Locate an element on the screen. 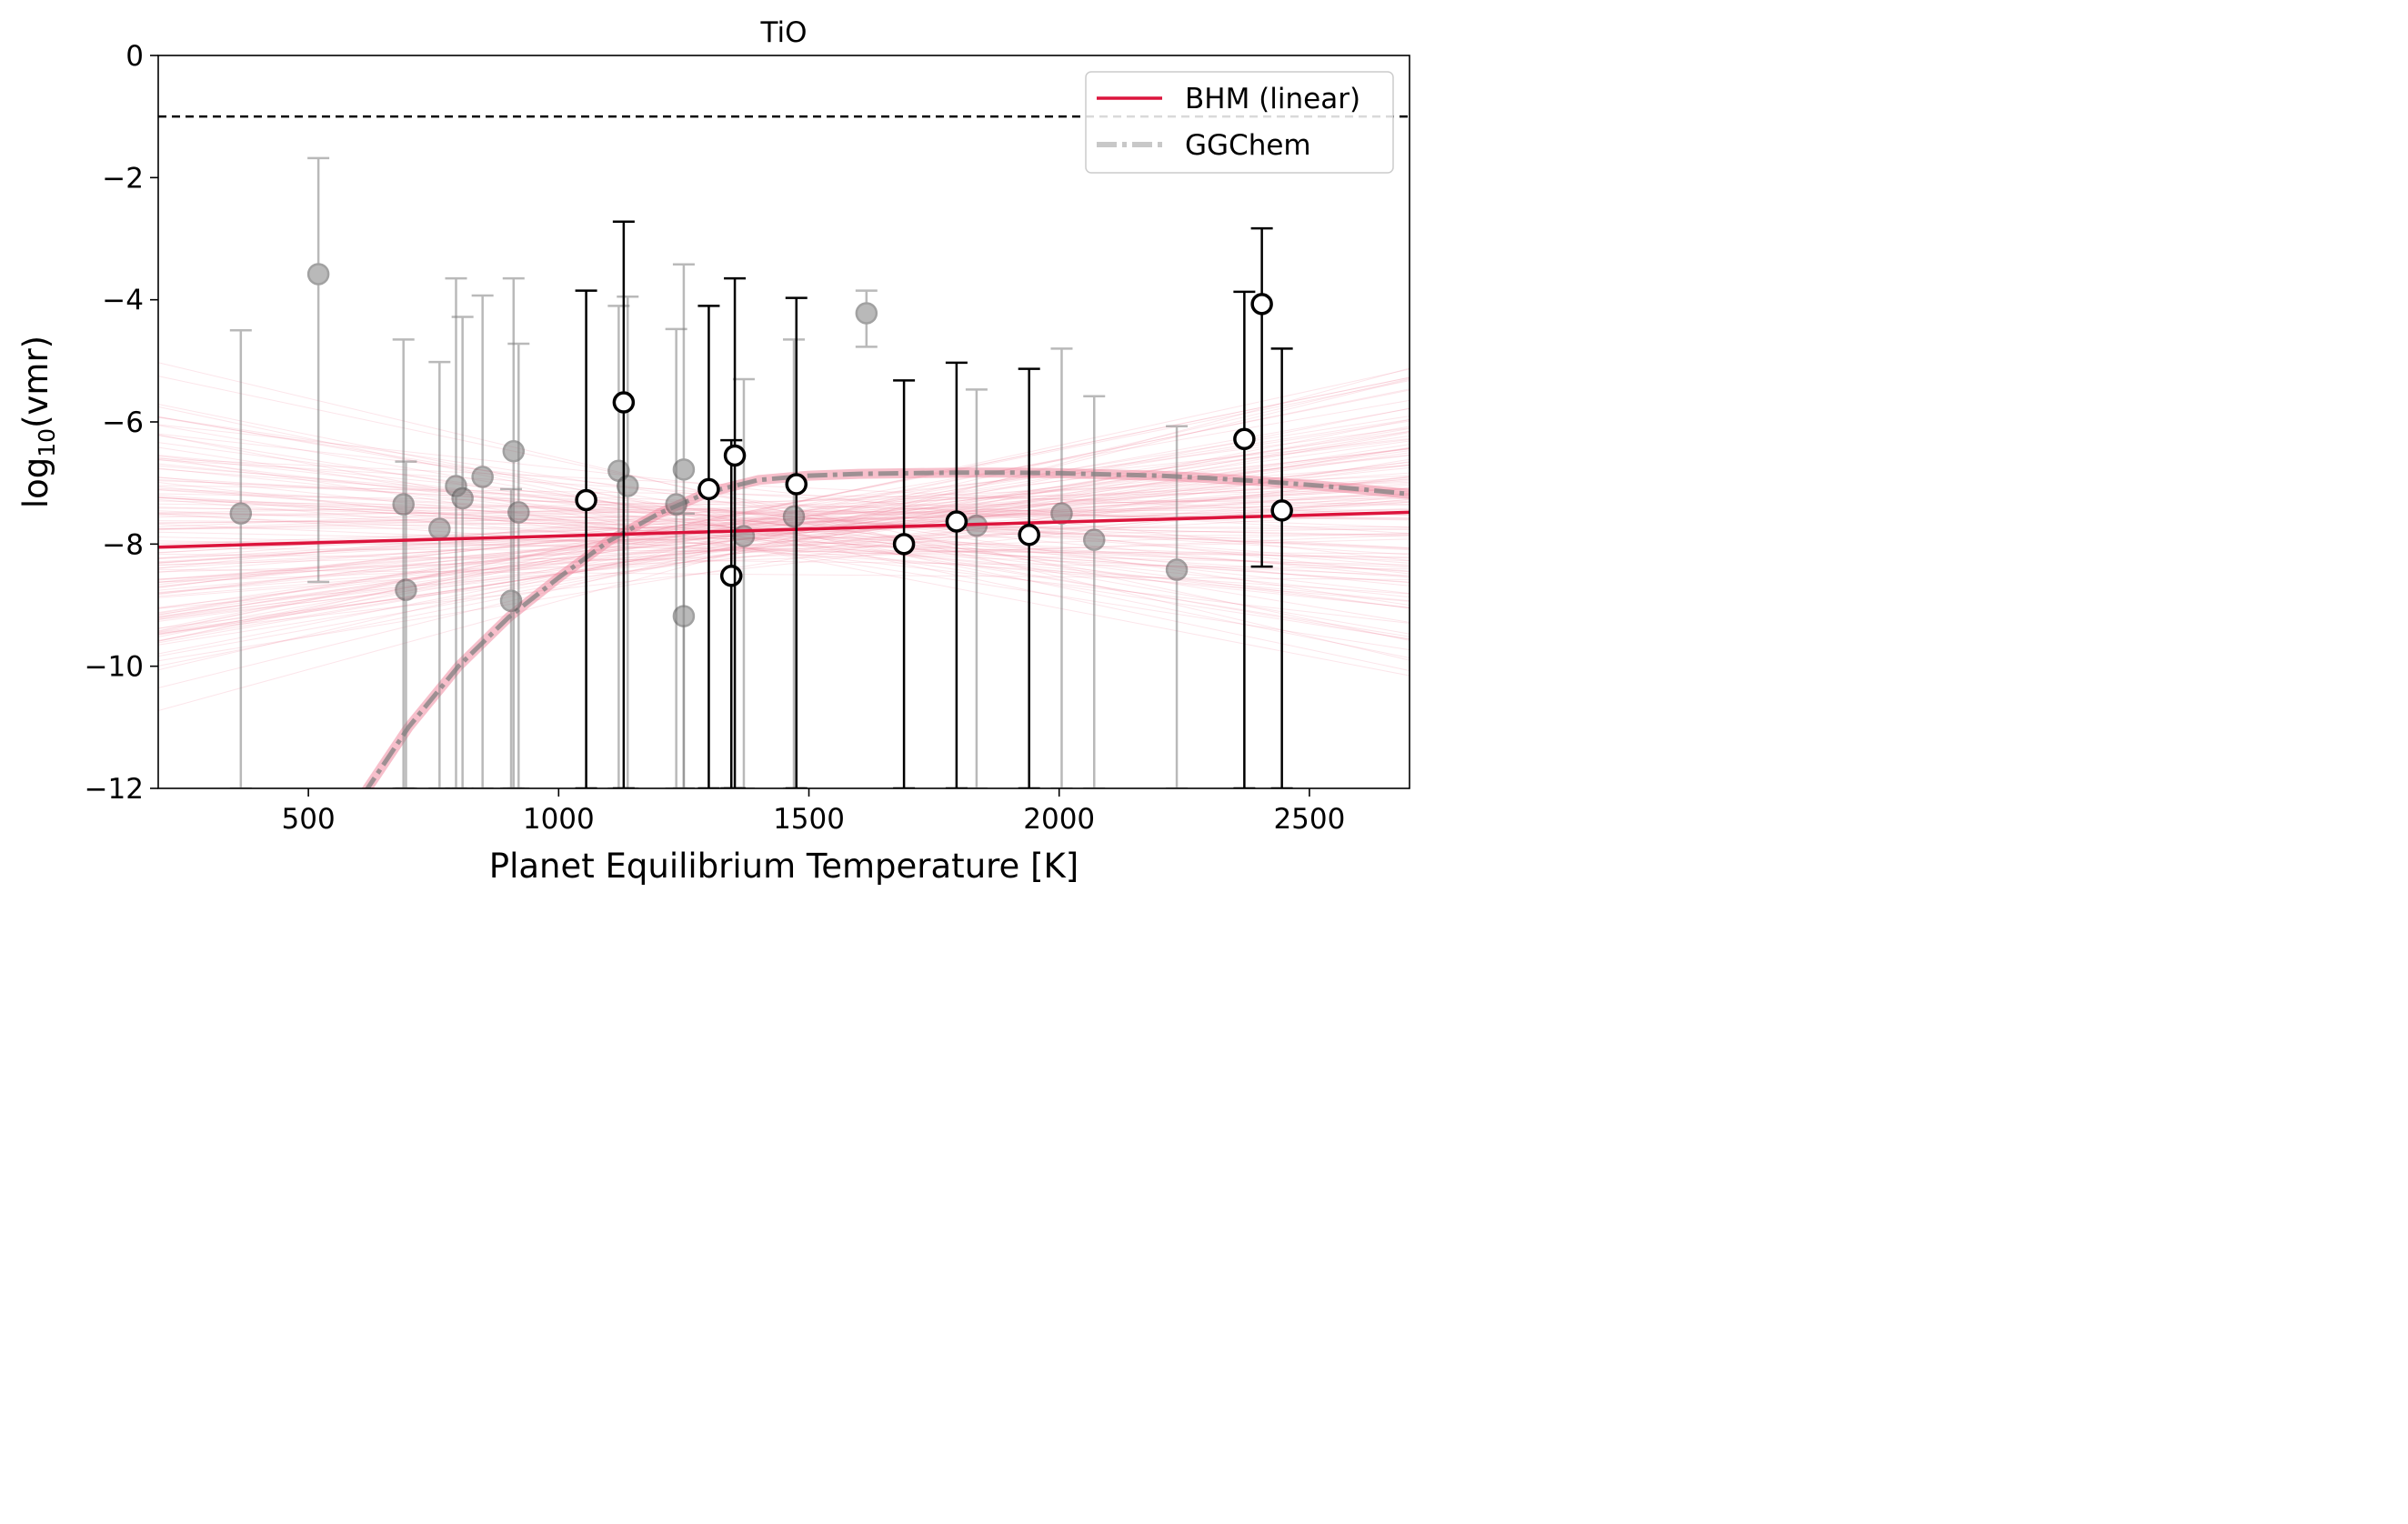 The width and height of the screenshot is (2408, 1524). detections-layer is located at coordinates (934, 504).